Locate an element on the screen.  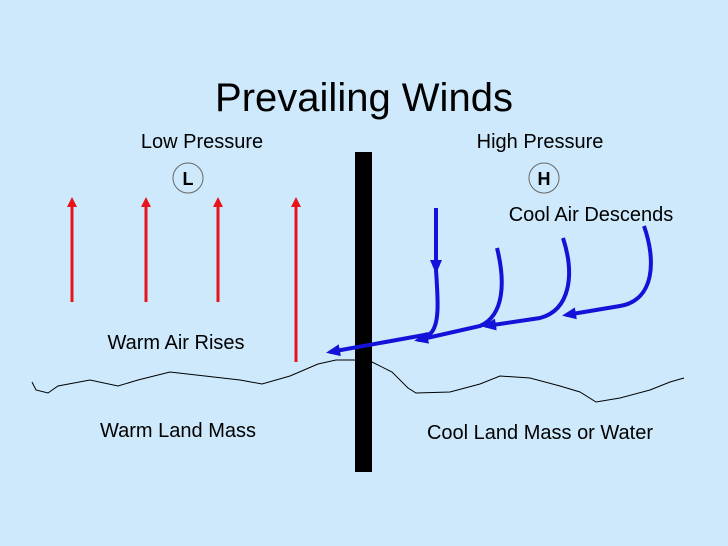
high-symbol: H is located at coordinates (544, 179).